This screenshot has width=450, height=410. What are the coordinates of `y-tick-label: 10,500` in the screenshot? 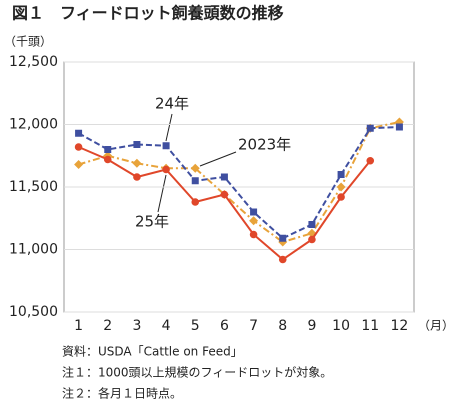 It's located at (33, 312).